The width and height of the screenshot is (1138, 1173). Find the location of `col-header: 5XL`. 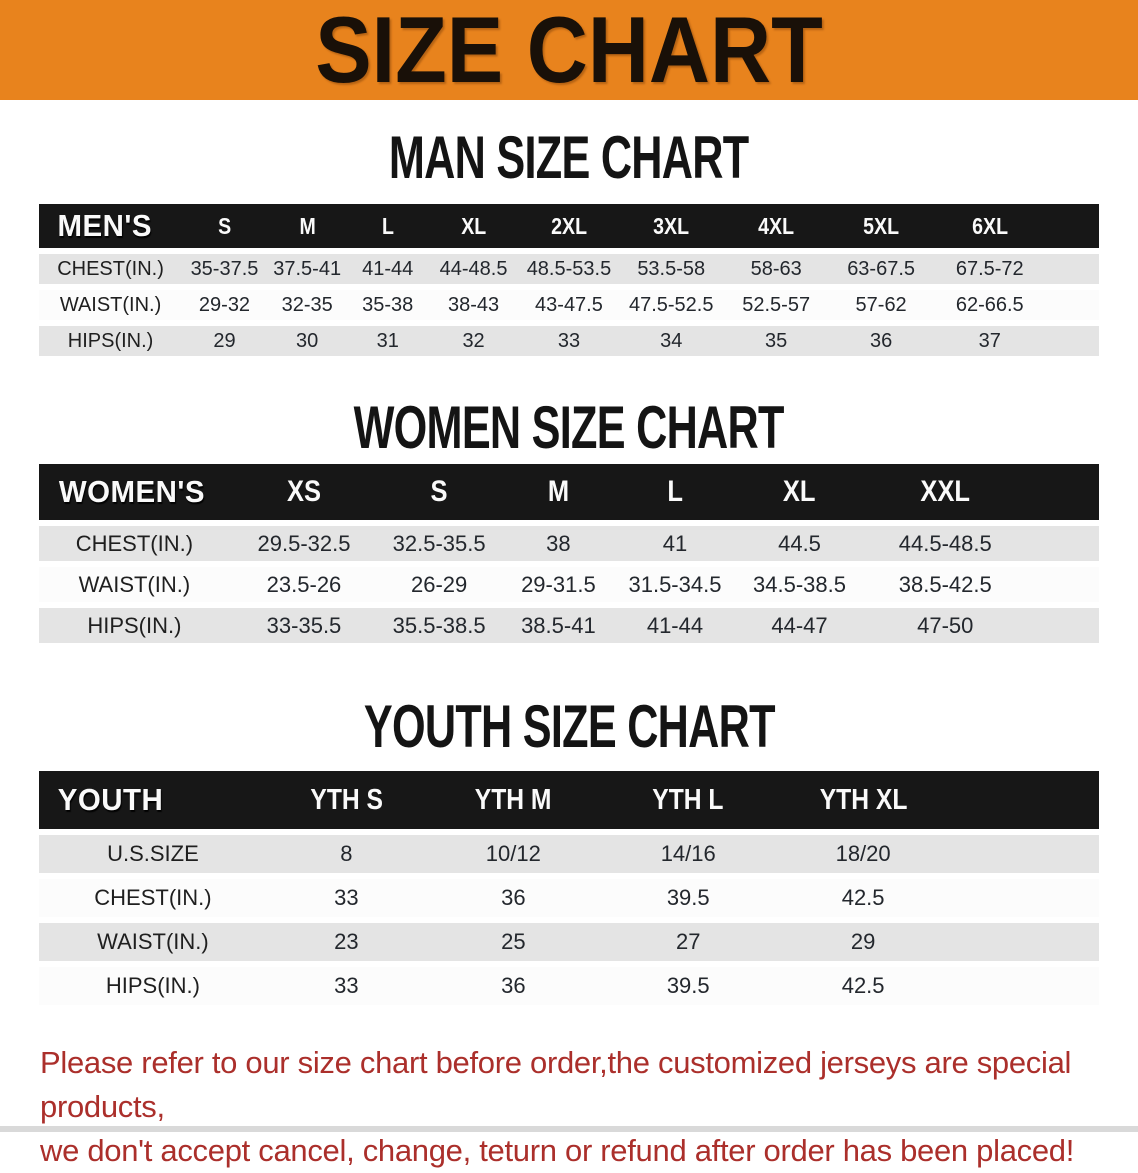

col-header: 5XL is located at coordinates (881, 226).